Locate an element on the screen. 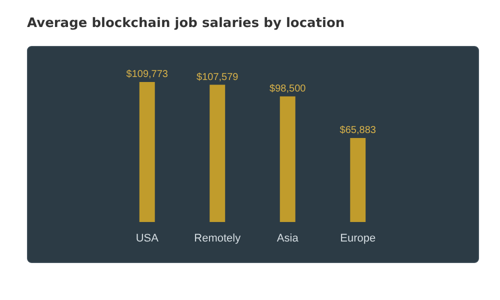 The width and height of the screenshot is (500, 300). data-label: $107,579 is located at coordinates (217, 77).